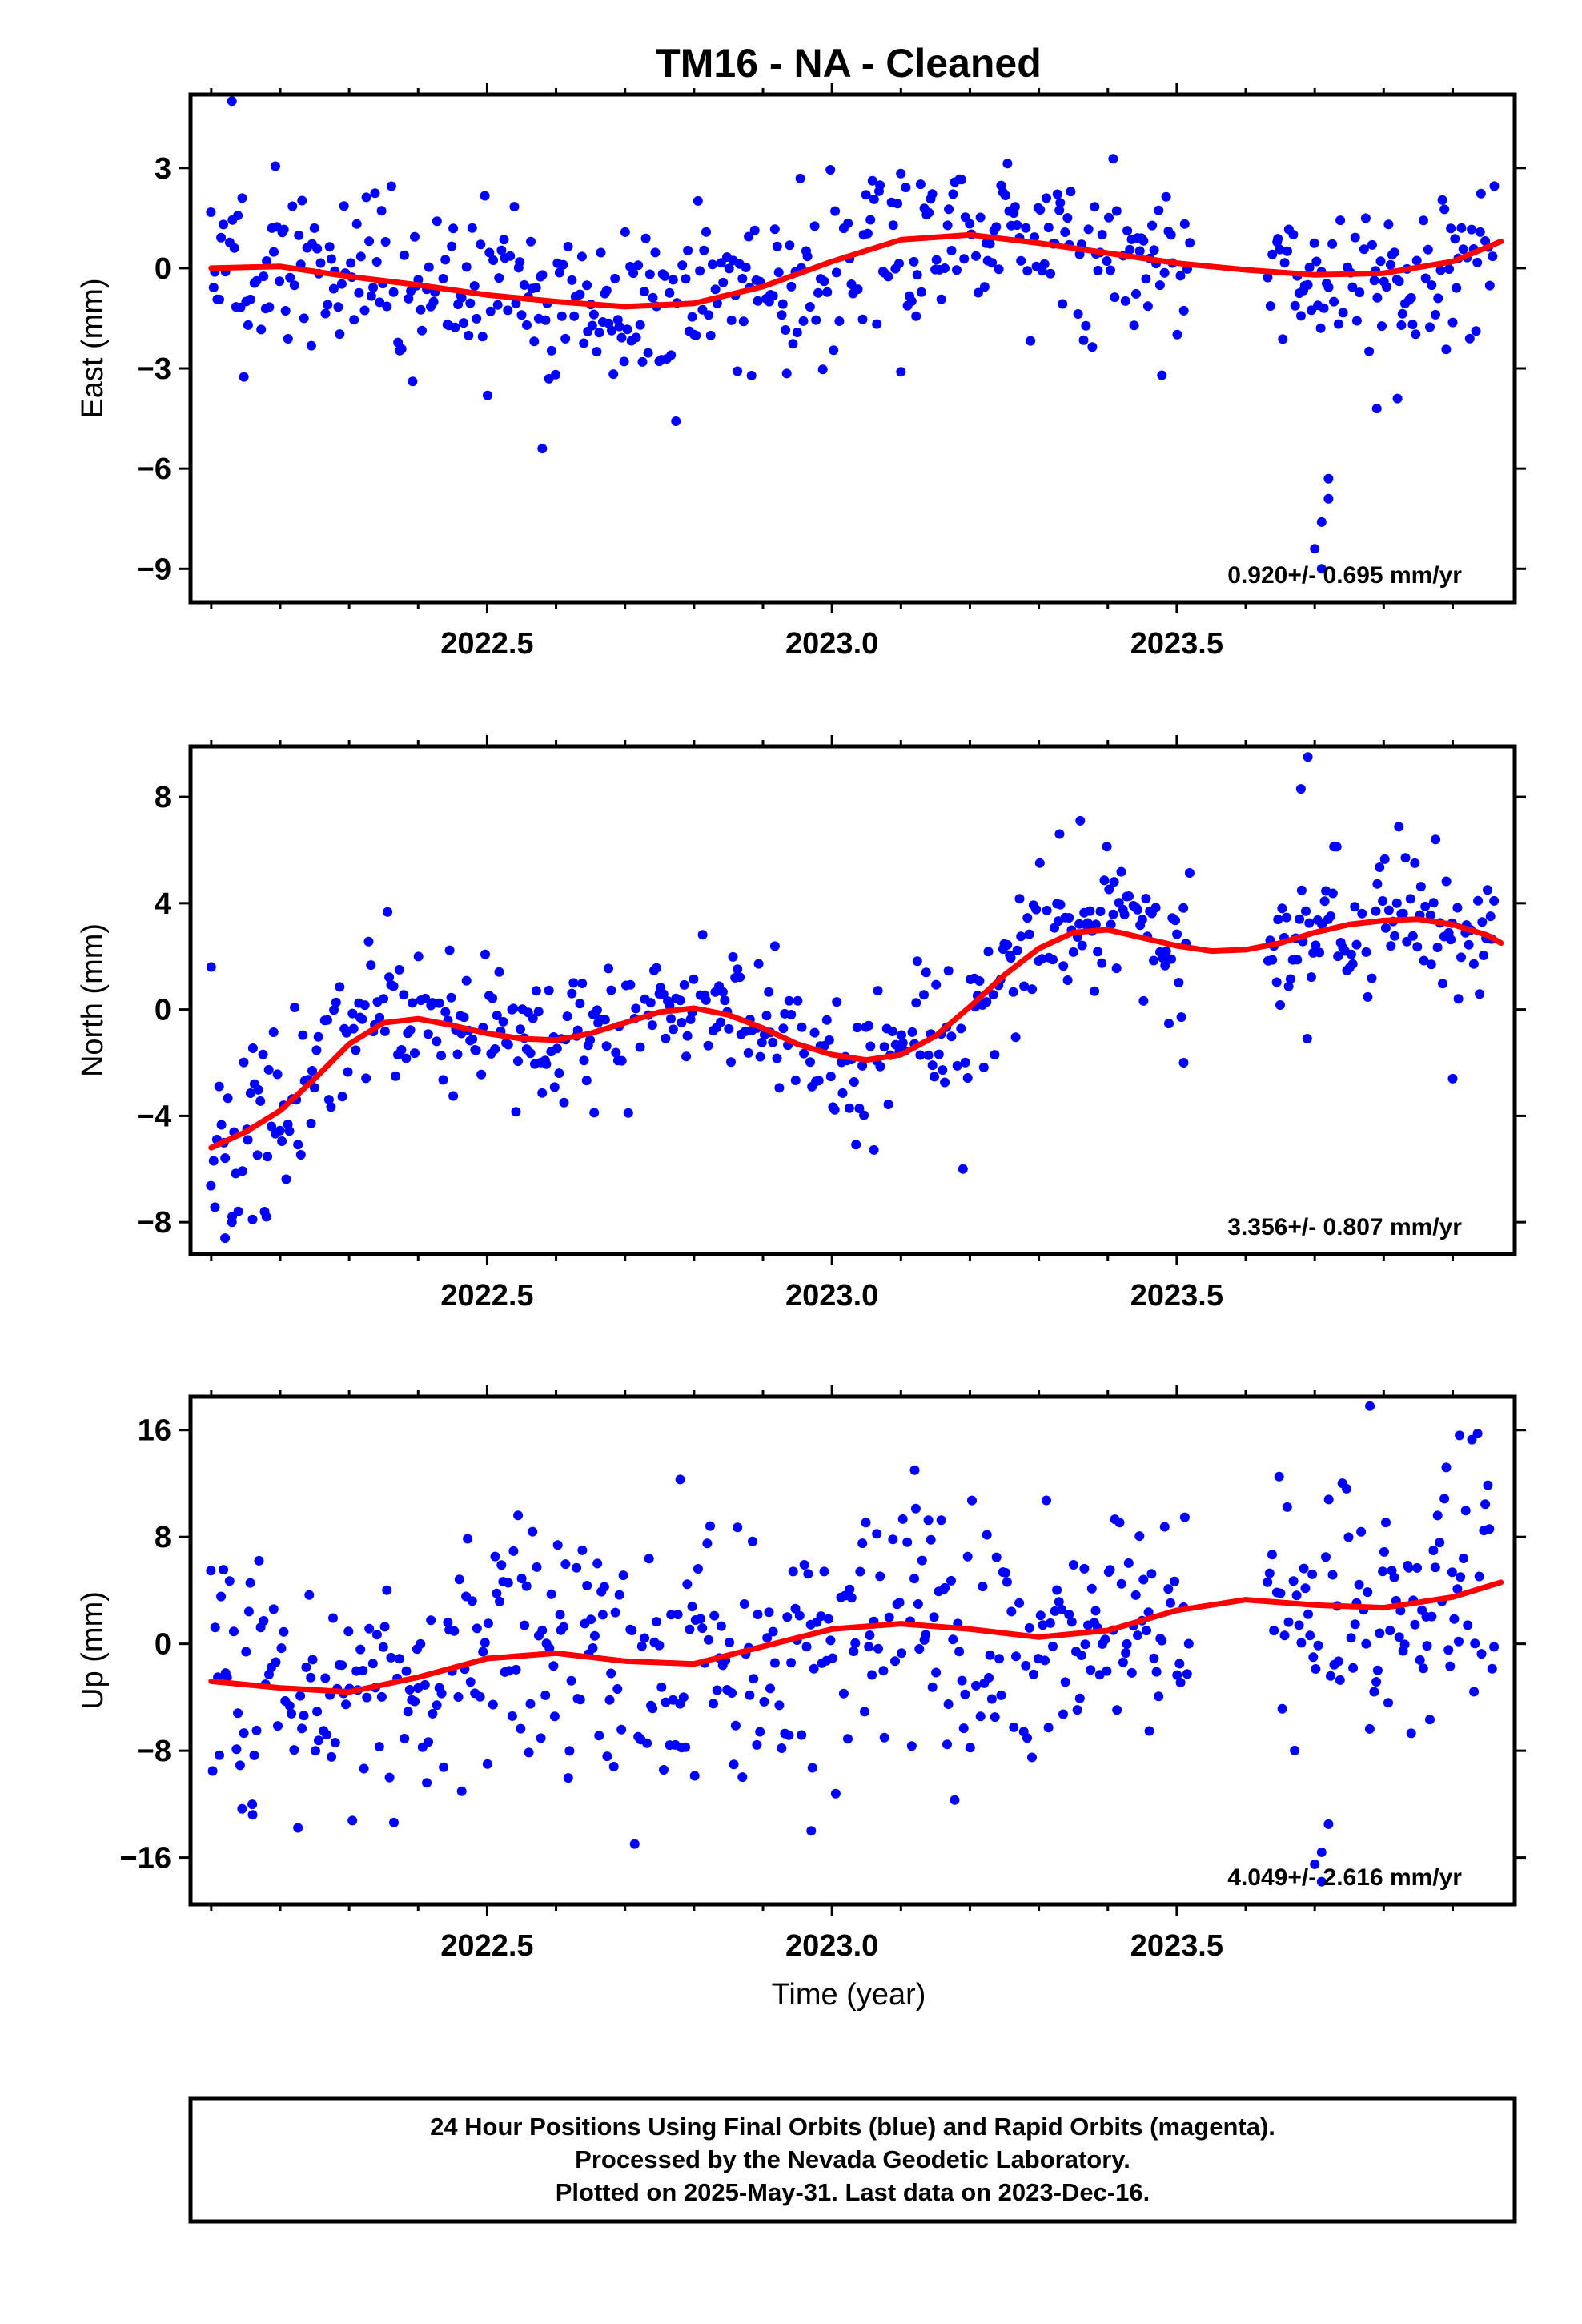 The height and width of the screenshot is (2324, 1582). What do you see at coordinates (93, 1650) in the screenshot?
I see `up-y-axis-label: Up (mm)` at bounding box center [93, 1650].